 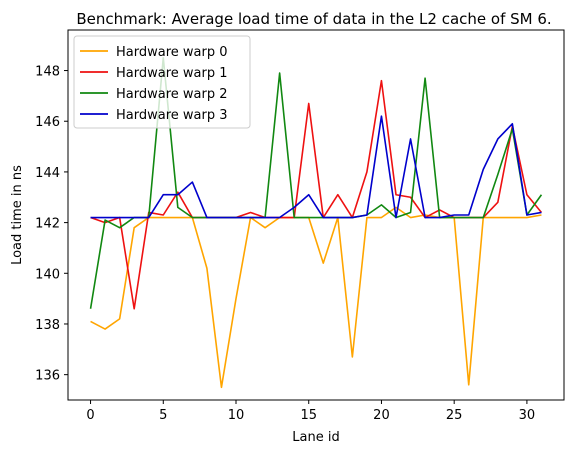 What do you see at coordinates (527, 415) in the screenshot?
I see `x-tick-label: 30` at bounding box center [527, 415].